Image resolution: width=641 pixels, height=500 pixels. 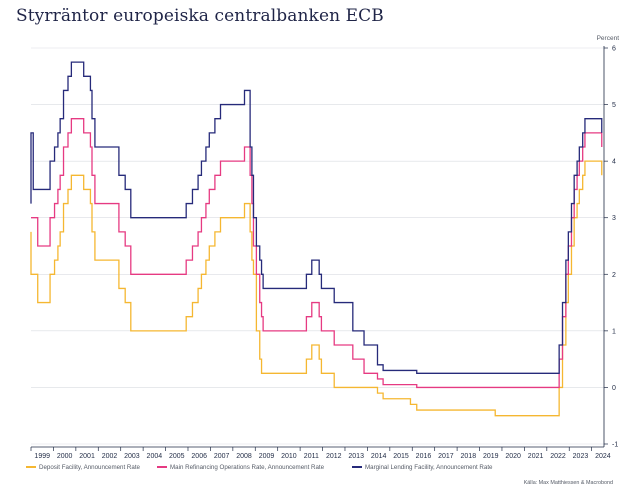 I want to click on x-tick-label: 2009, so click(x=267, y=456).